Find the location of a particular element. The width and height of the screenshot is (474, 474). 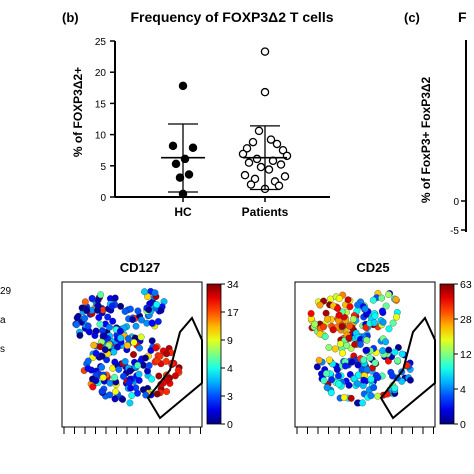

left-edge-fragments: 29 a s is located at coordinates (6, 320).